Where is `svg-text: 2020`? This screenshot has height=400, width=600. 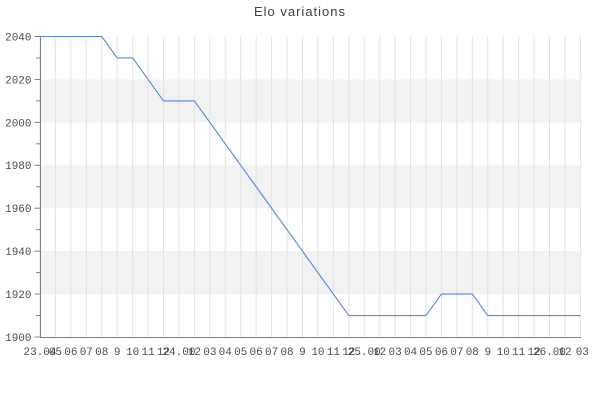
svg-text: 2020 is located at coordinates (18, 81).